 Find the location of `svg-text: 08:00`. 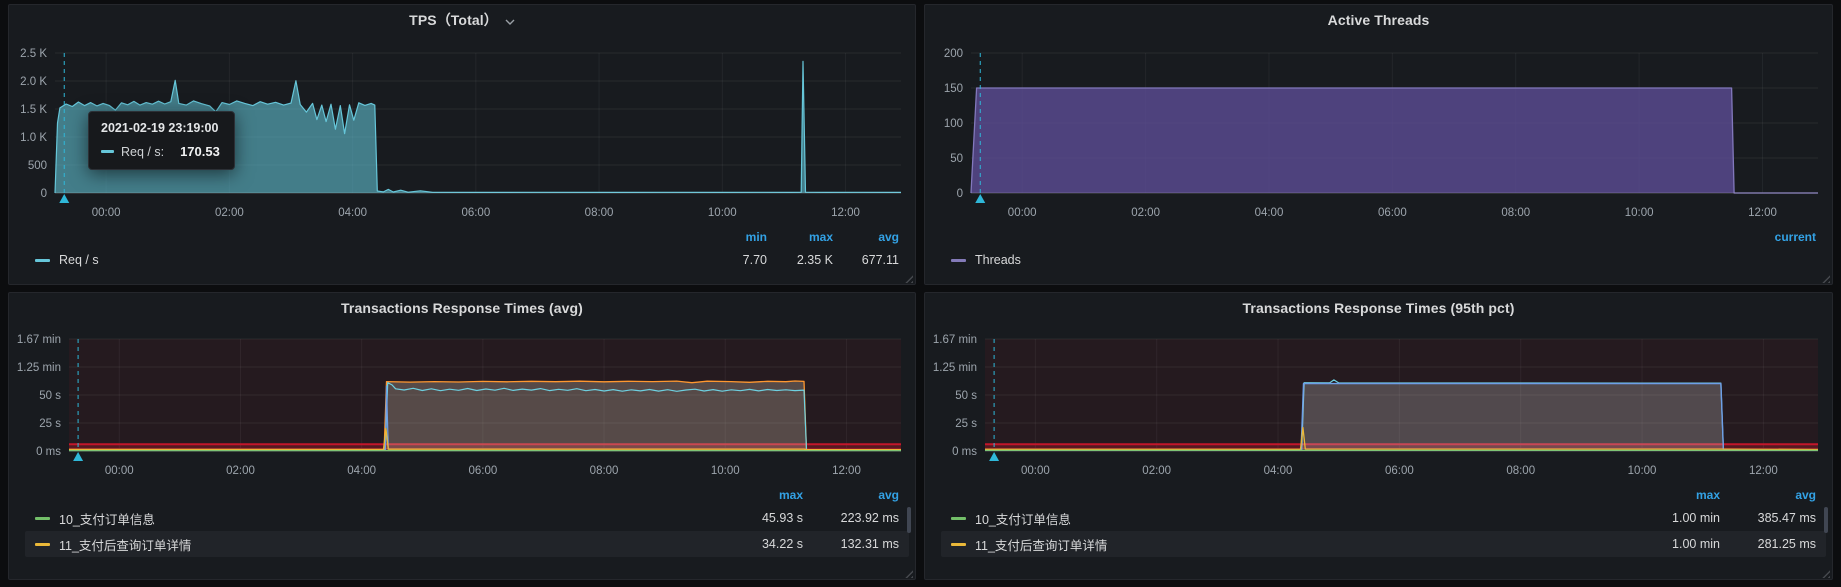

svg-text: 08:00 is located at coordinates (1520, 471).